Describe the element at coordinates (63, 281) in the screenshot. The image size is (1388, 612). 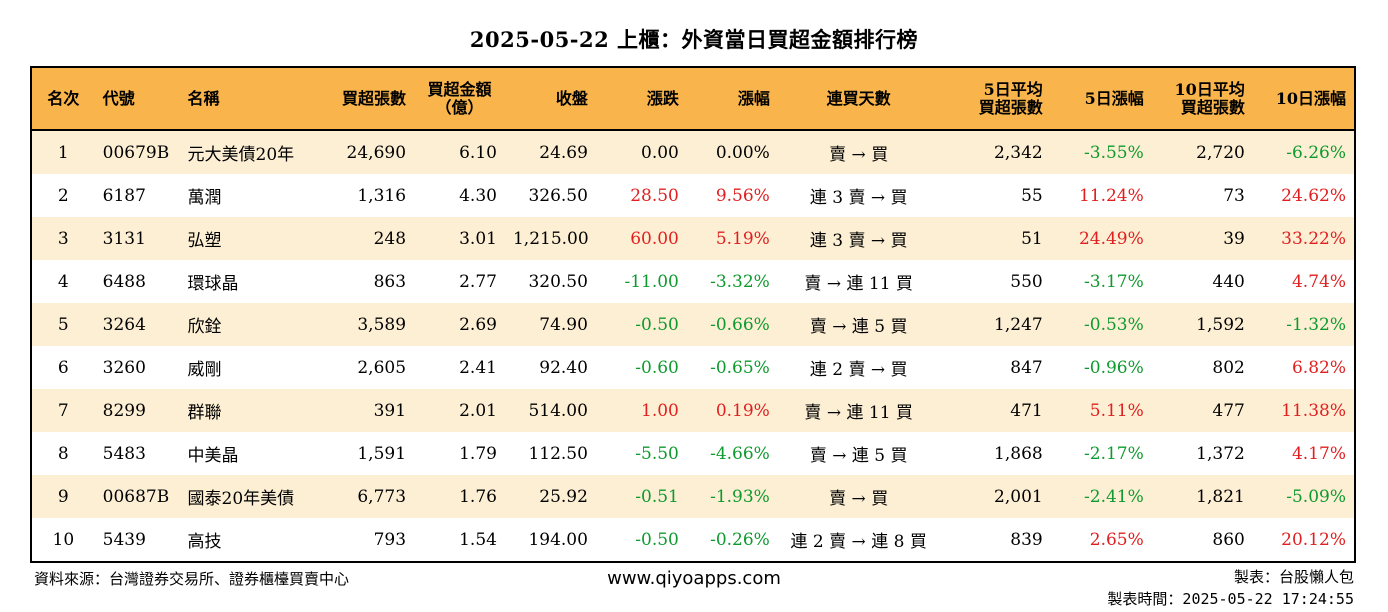
I see `cell-rank: 4` at that location.